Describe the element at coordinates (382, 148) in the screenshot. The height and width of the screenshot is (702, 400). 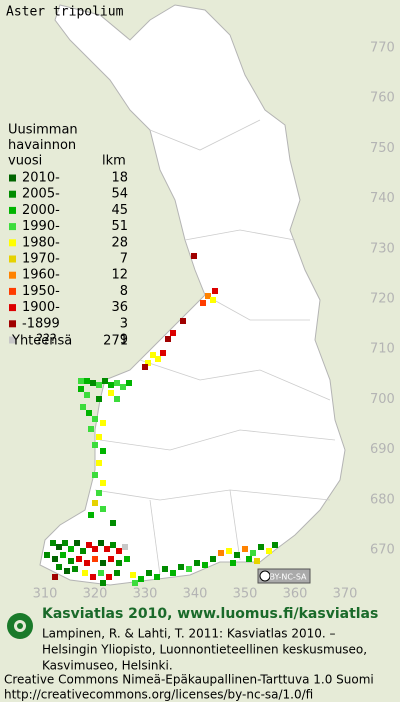
I see `grid-y-label: 750` at that location.